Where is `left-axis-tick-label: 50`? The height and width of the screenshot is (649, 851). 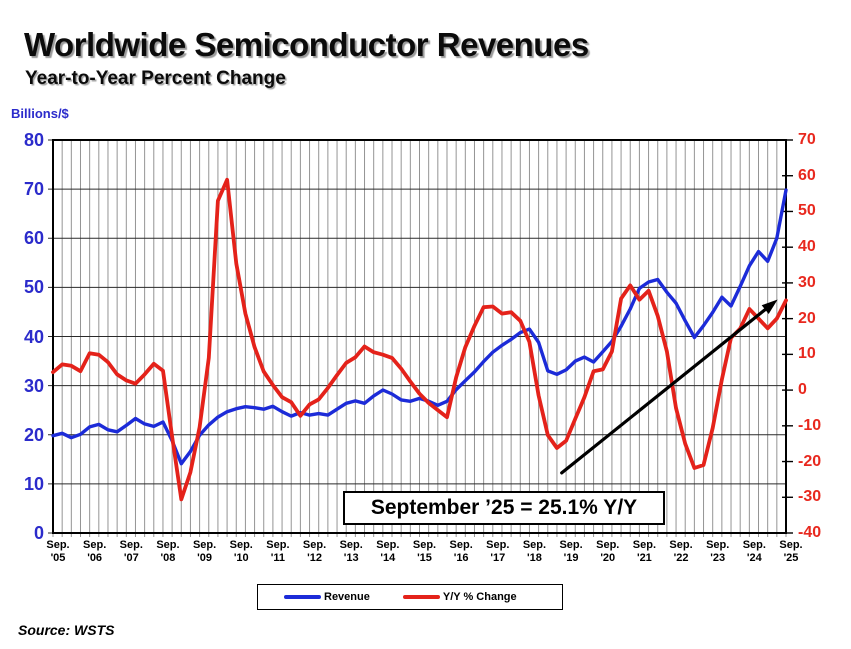 left-axis-tick-label: 50 is located at coordinates (33, 287).